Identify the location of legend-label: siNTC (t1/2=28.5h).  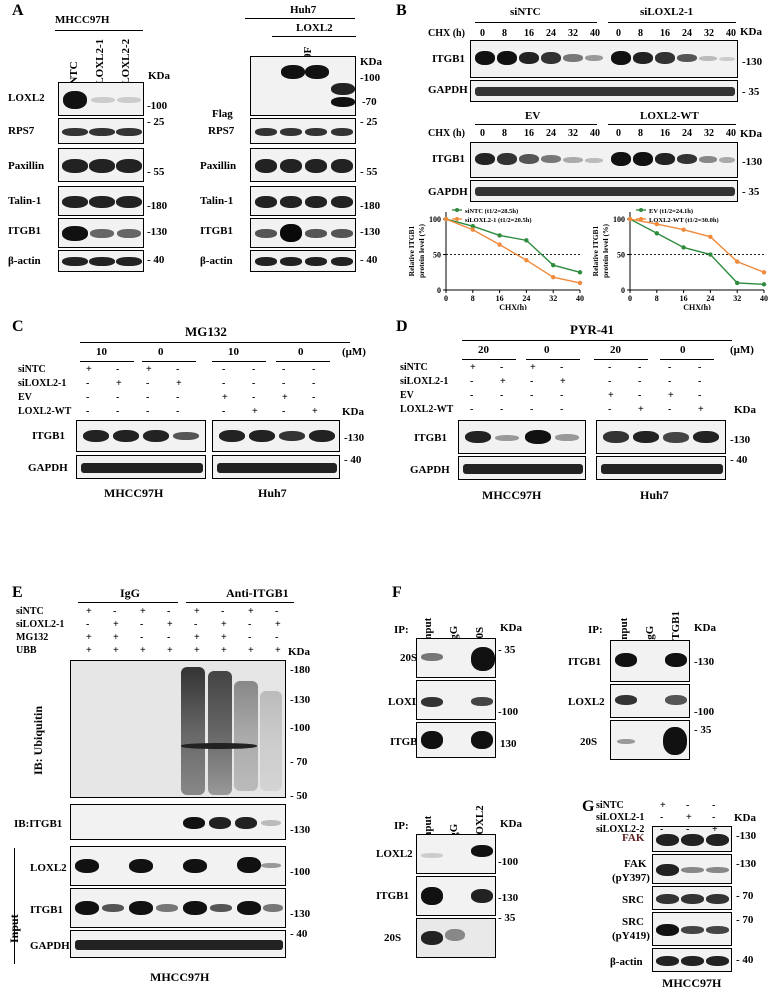
(491, 211).